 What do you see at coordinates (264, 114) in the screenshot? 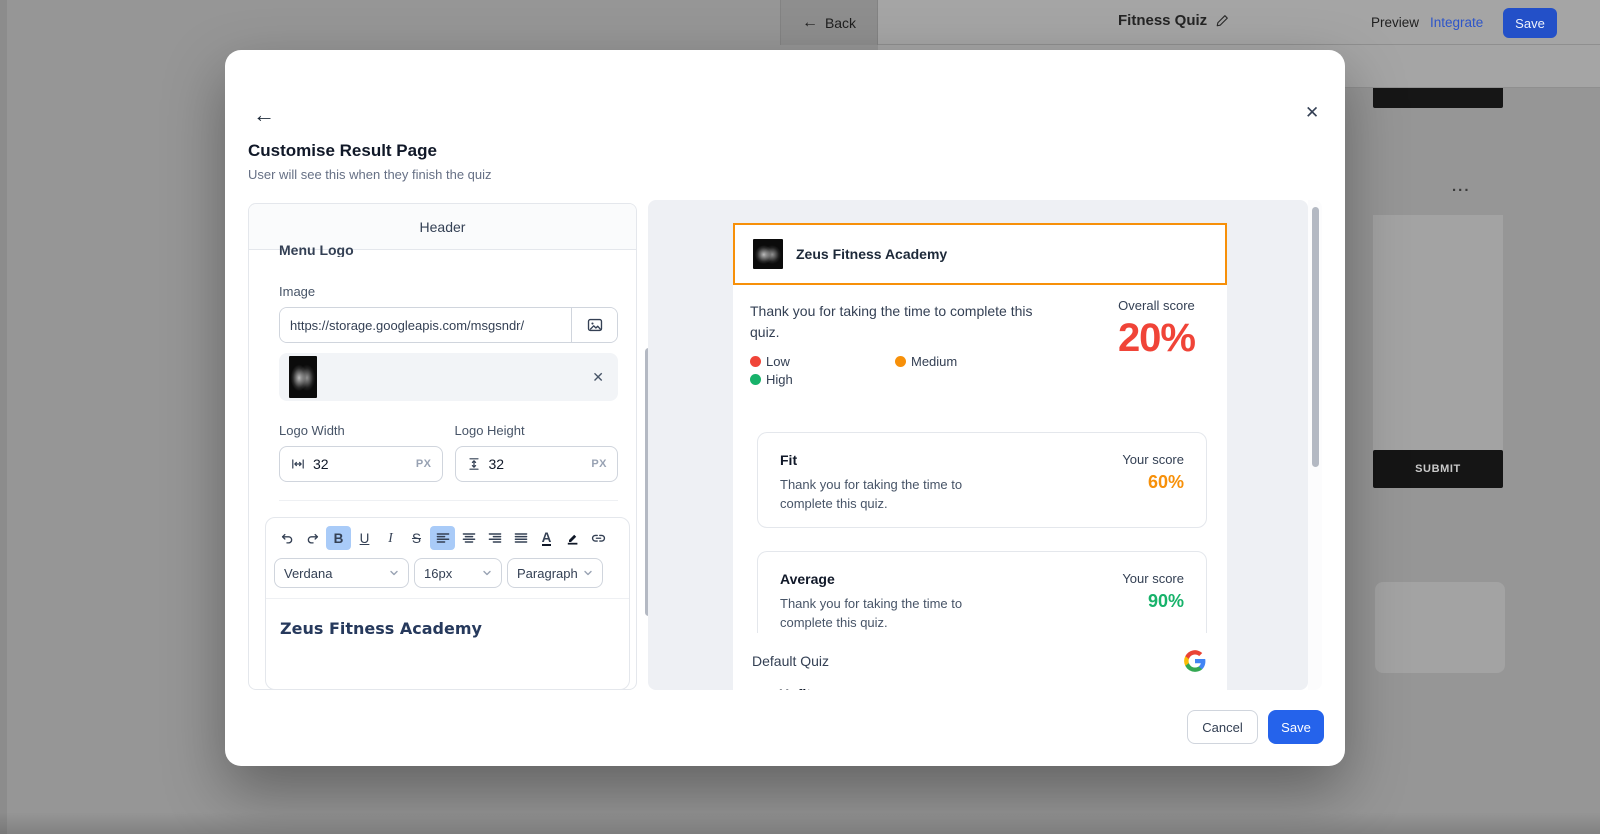
I see `modal-back-icon: ←` at bounding box center [264, 114].